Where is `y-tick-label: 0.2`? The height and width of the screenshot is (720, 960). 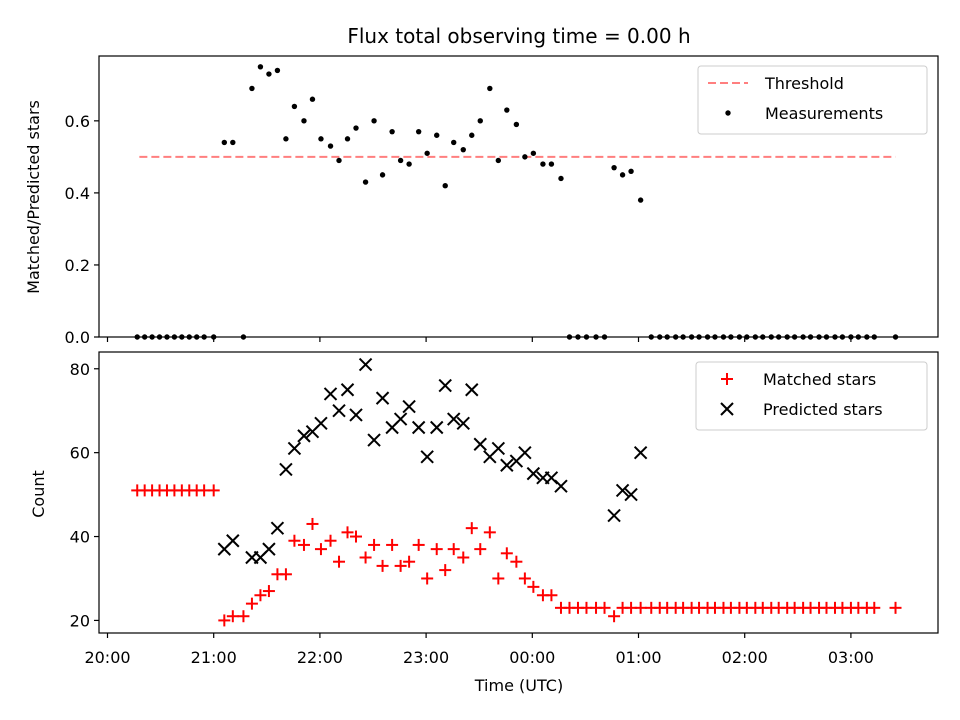
y-tick-label: 0.2 is located at coordinates (77, 265).